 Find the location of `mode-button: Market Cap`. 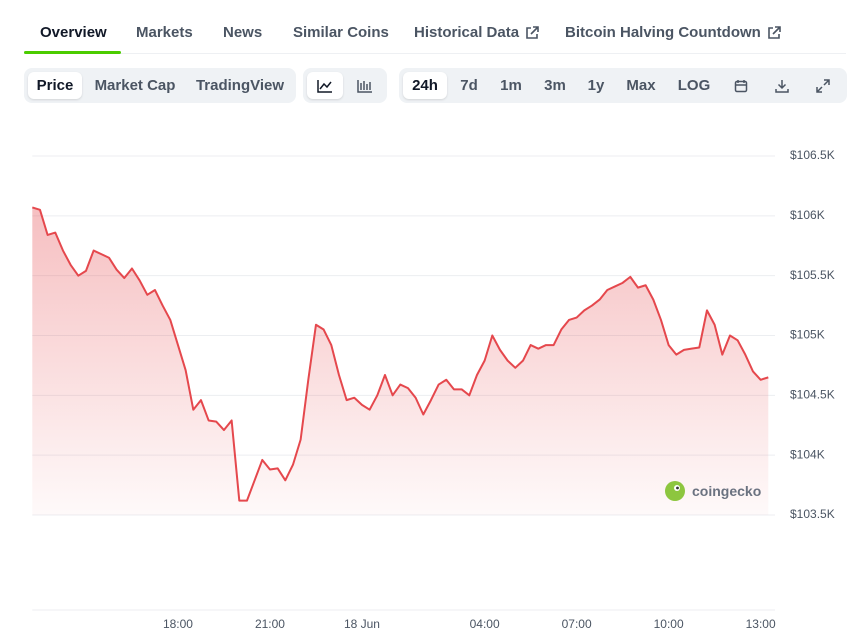

mode-button: Market Cap is located at coordinates (135, 85).